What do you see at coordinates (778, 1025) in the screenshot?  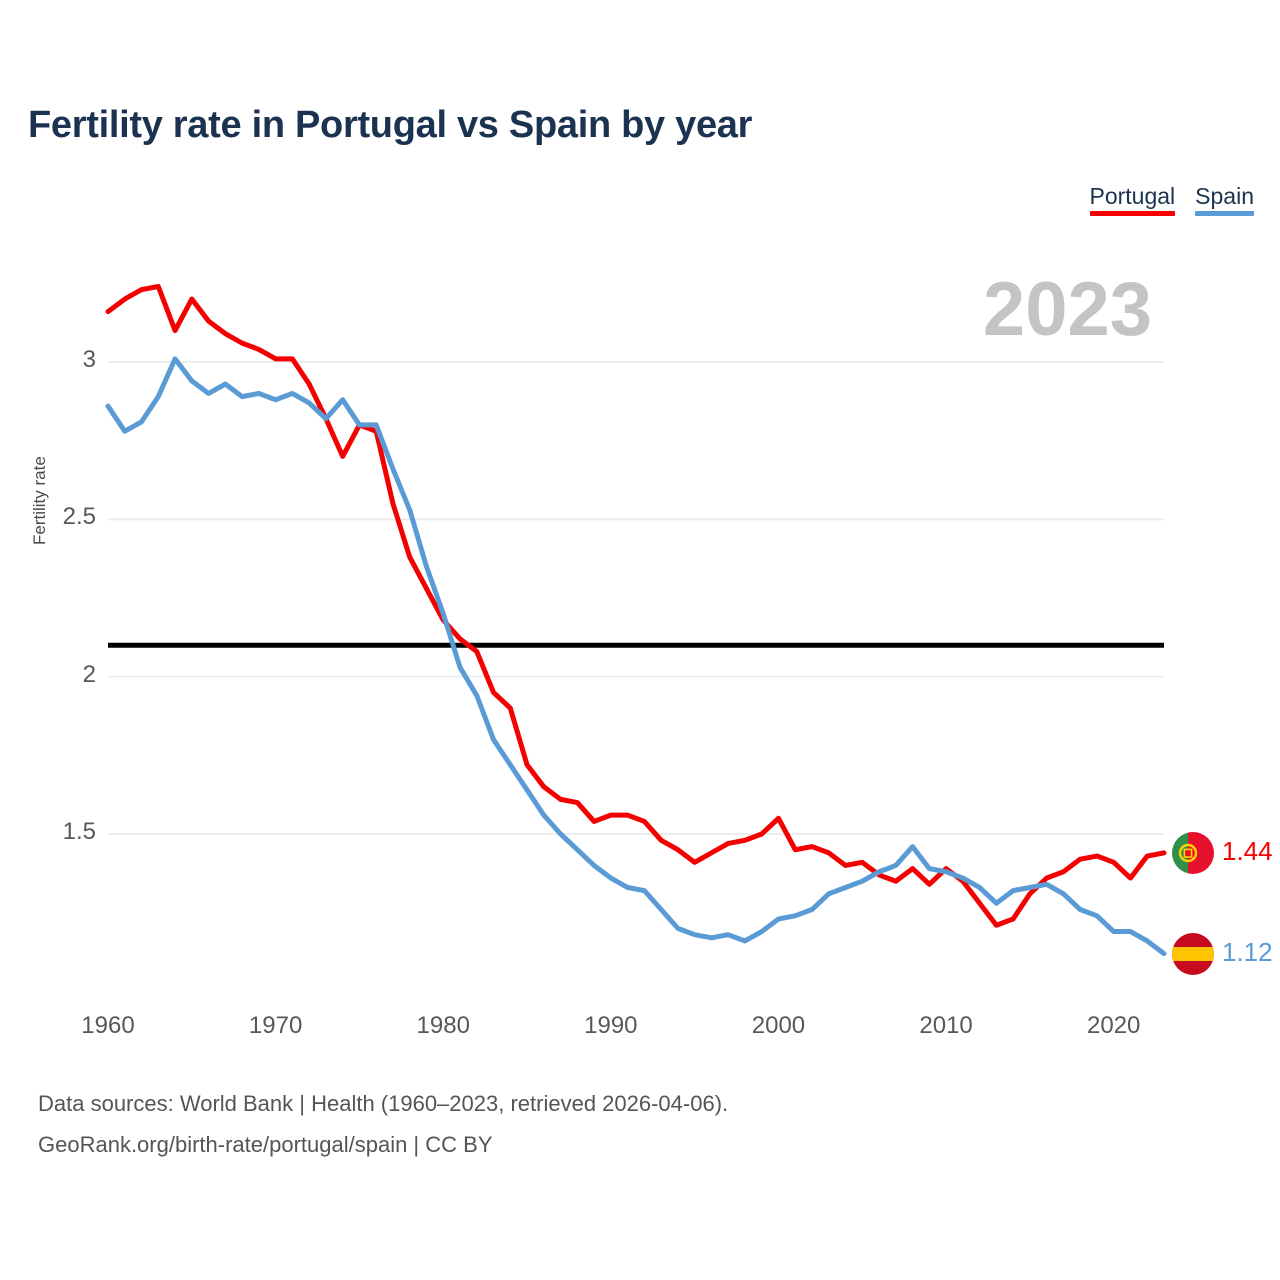 I see `x-axis-tick-label: 2000` at bounding box center [778, 1025].